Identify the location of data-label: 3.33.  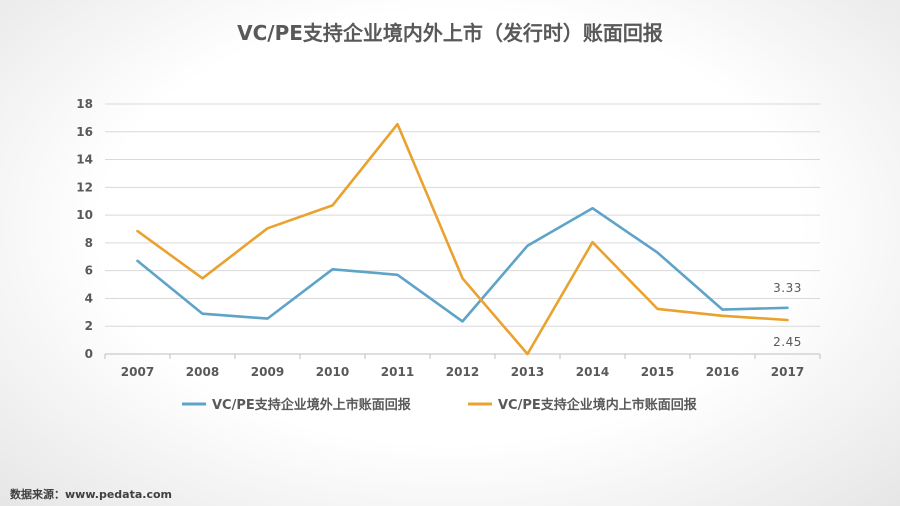
(787, 288).